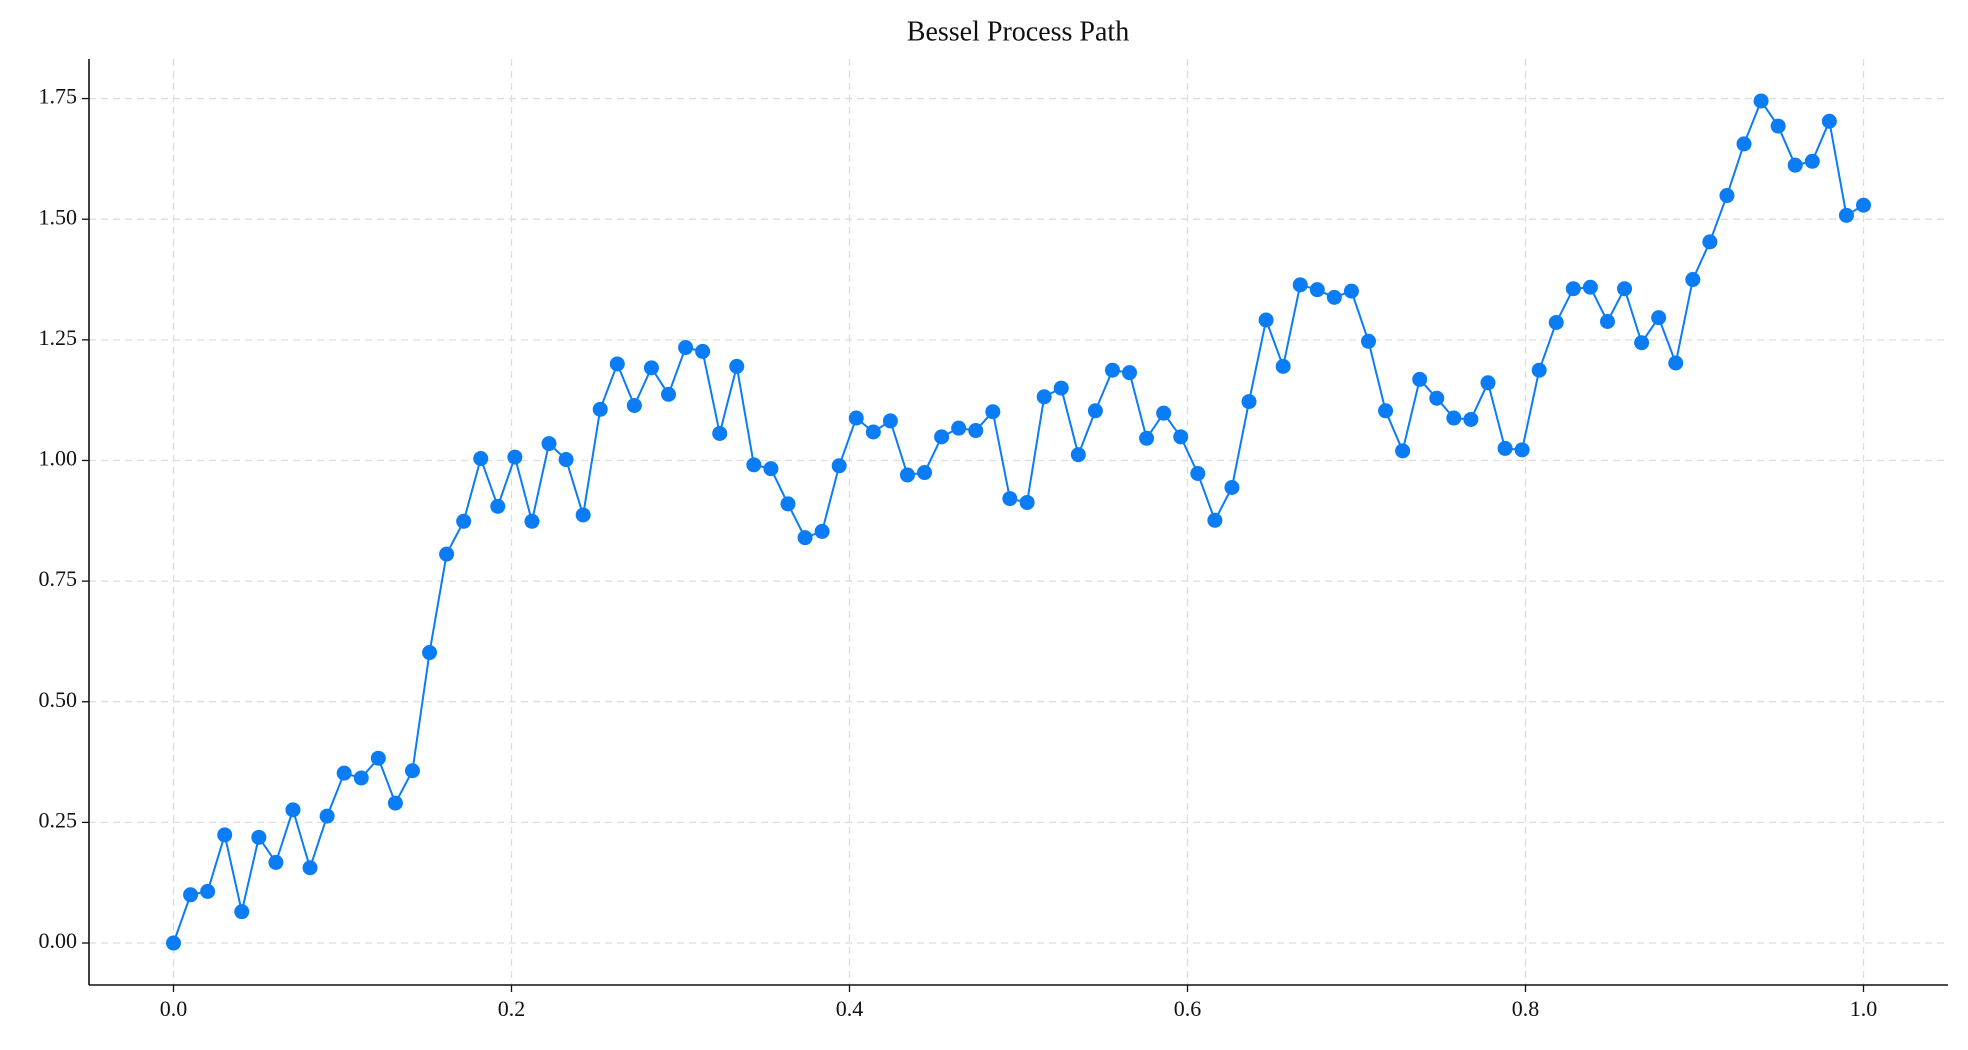  Describe the element at coordinates (1188, 1008) in the screenshot. I see `x-tick-label: 0.6` at that location.